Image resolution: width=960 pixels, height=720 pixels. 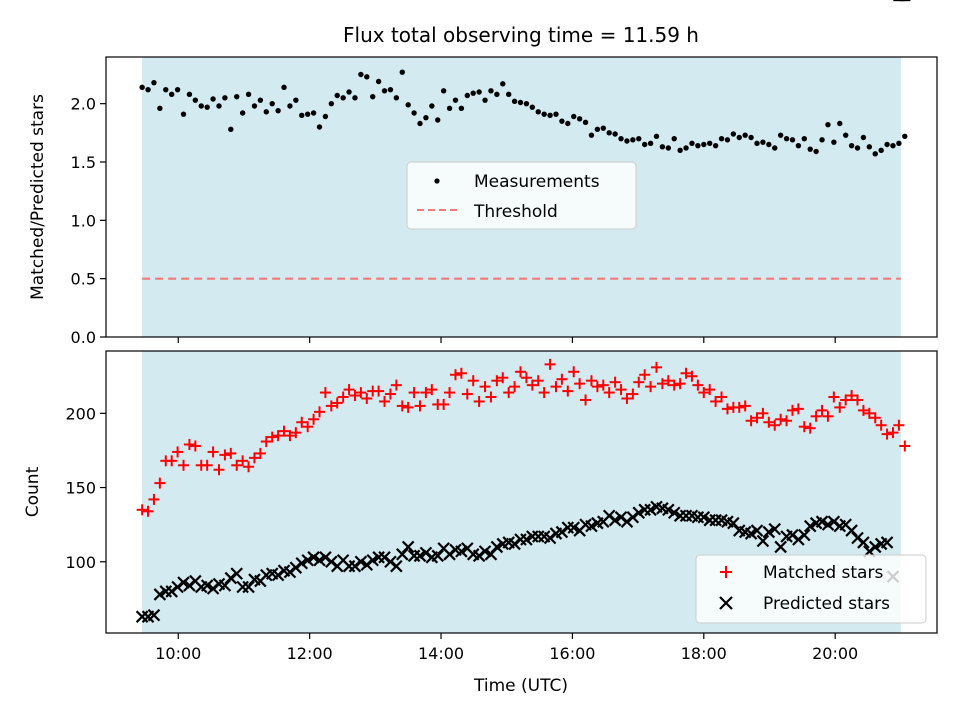 What do you see at coordinates (178, 653) in the screenshot?
I see `x-tick-label: 10:00` at bounding box center [178, 653].